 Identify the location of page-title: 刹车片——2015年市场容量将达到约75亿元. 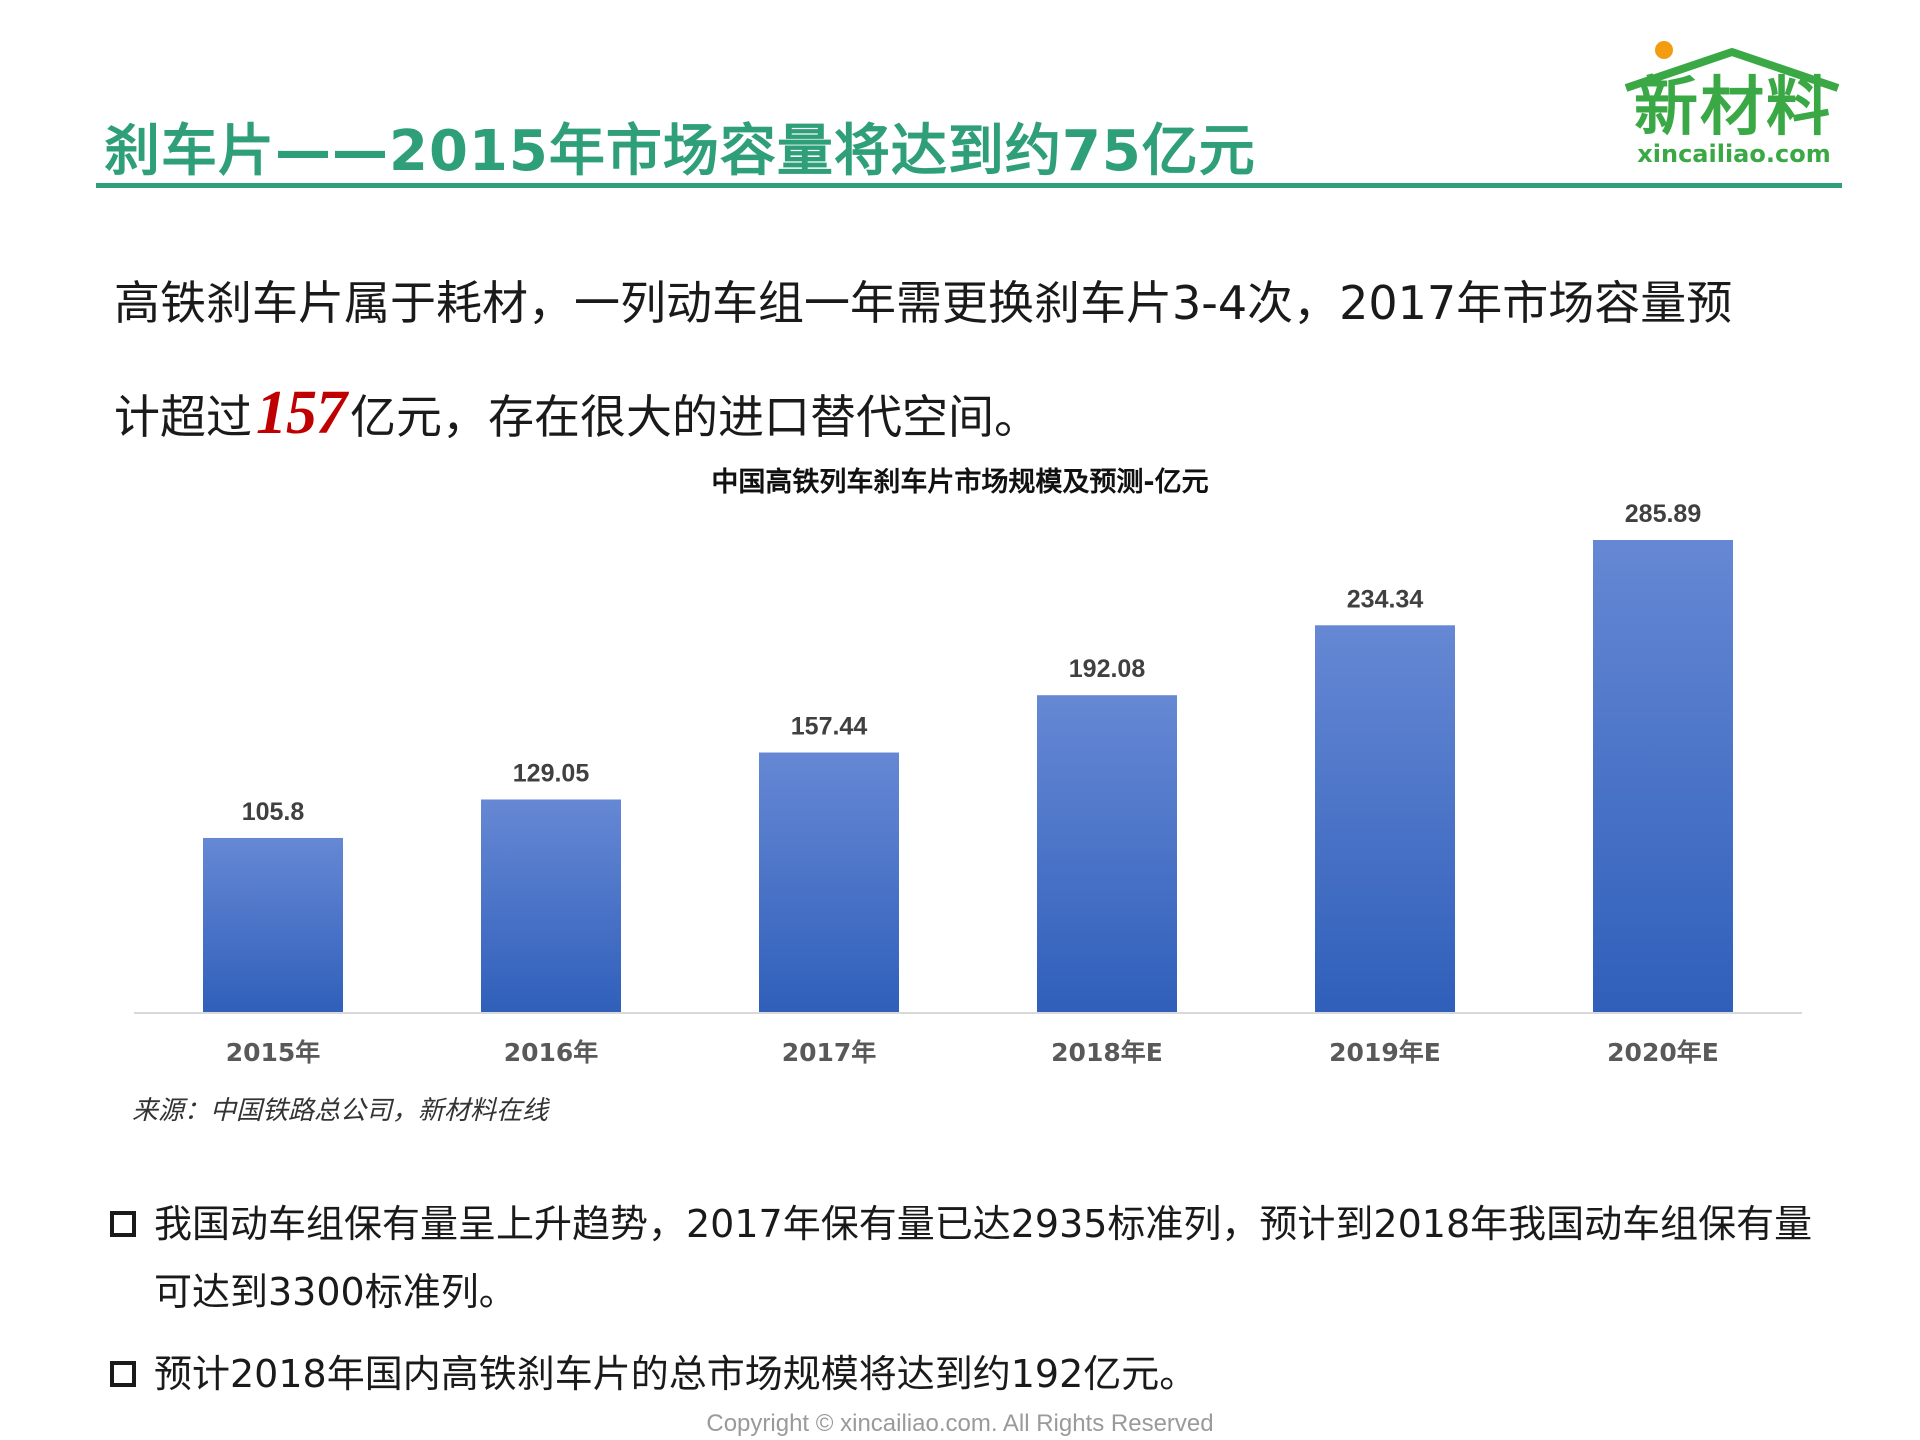
(680, 151).